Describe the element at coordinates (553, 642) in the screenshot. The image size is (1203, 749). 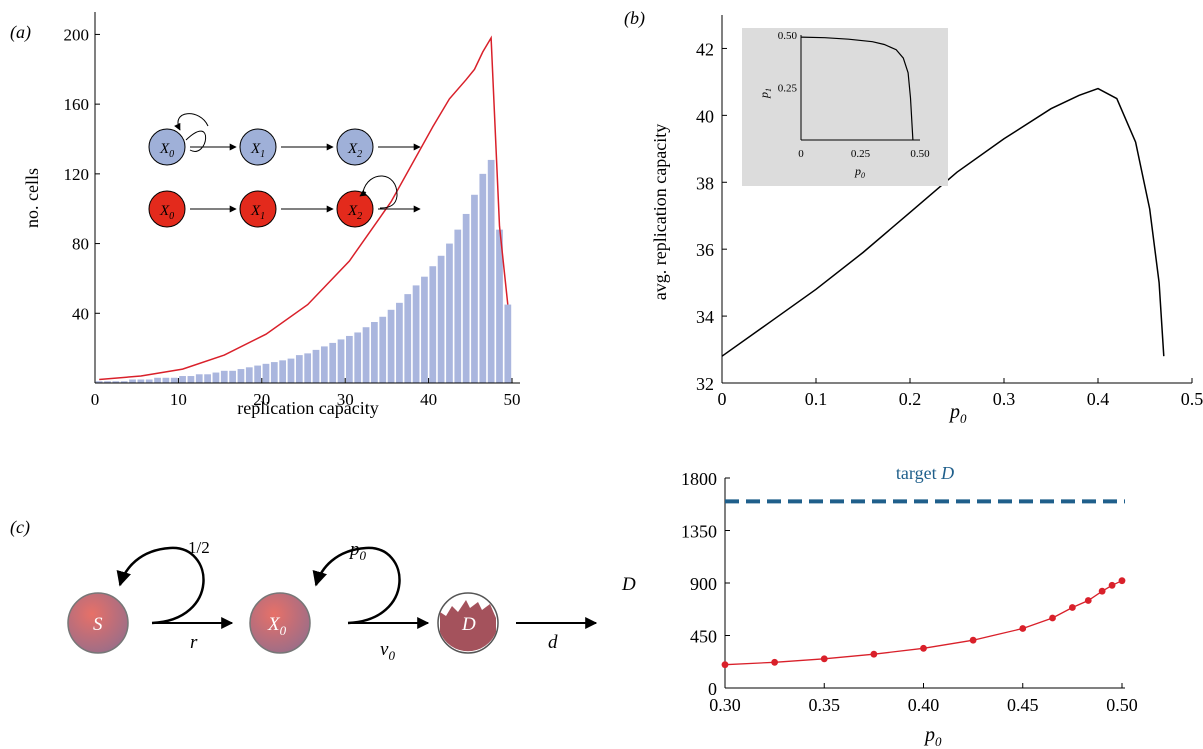
I see `arrow-d-label: d` at that location.